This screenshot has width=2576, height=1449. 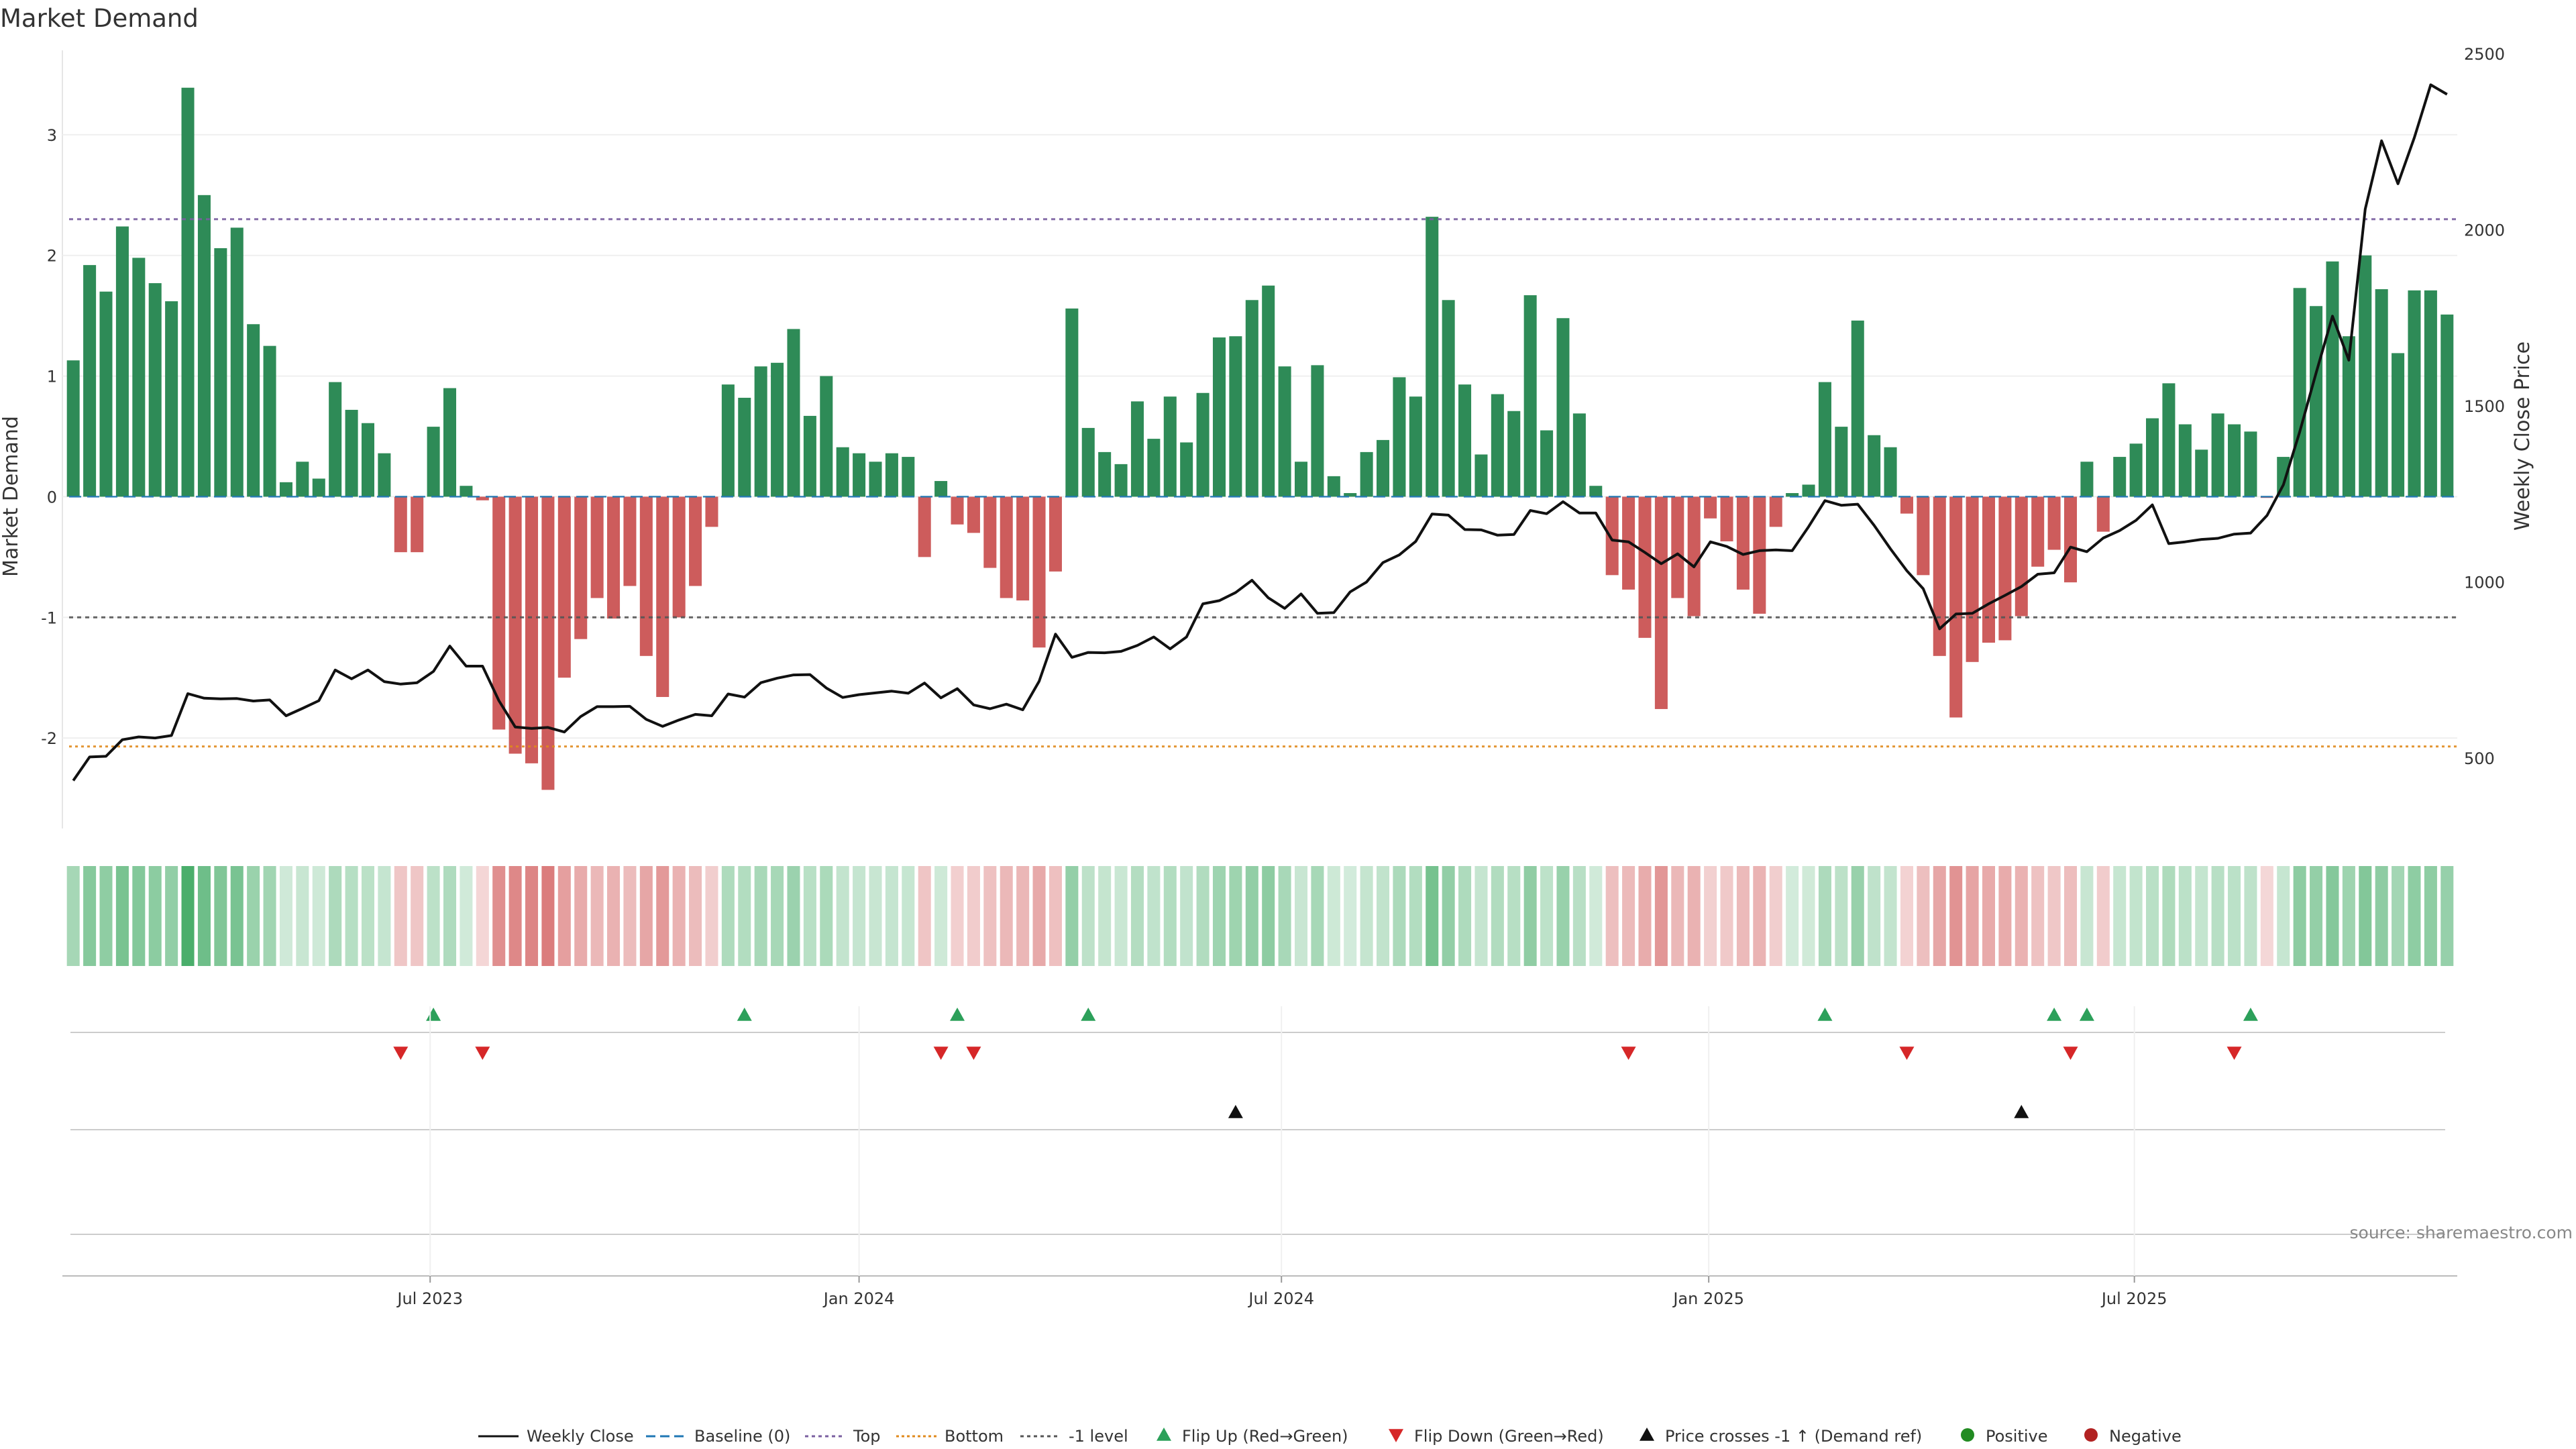 What do you see at coordinates (2484, 406) in the screenshot?
I see `y2-tick-label: 1500` at bounding box center [2484, 406].